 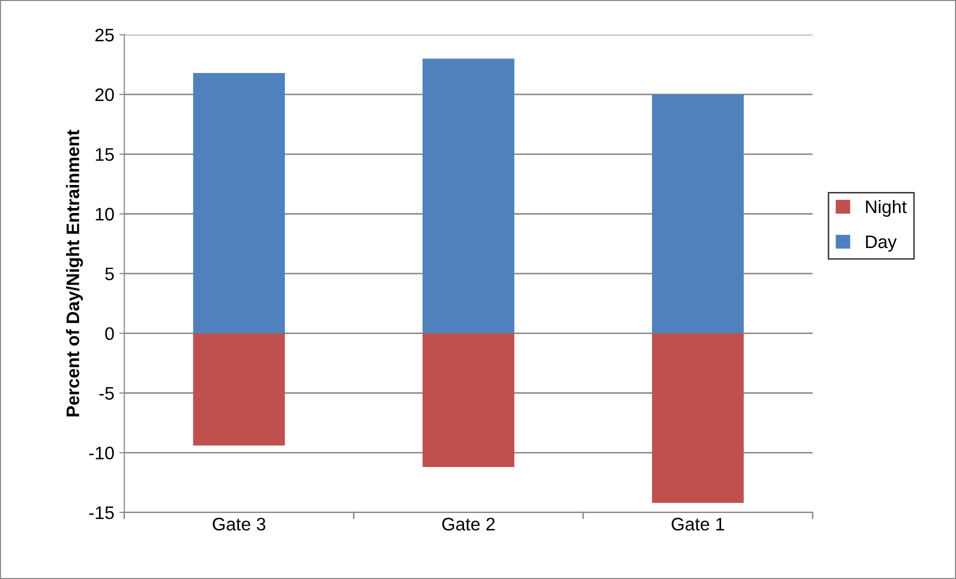 I want to click on y-axis-title: Percent of Day/Night Entrainment, so click(x=74, y=273).